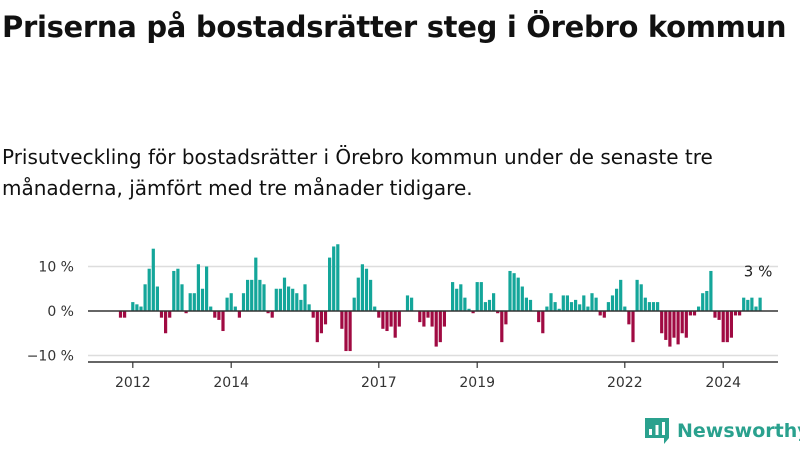 This screenshot has width=800, height=450. What do you see at coordinates (231, 383) in the screenshot?
I see `x-tick-label: 2014` at bounding box center [231, 383].